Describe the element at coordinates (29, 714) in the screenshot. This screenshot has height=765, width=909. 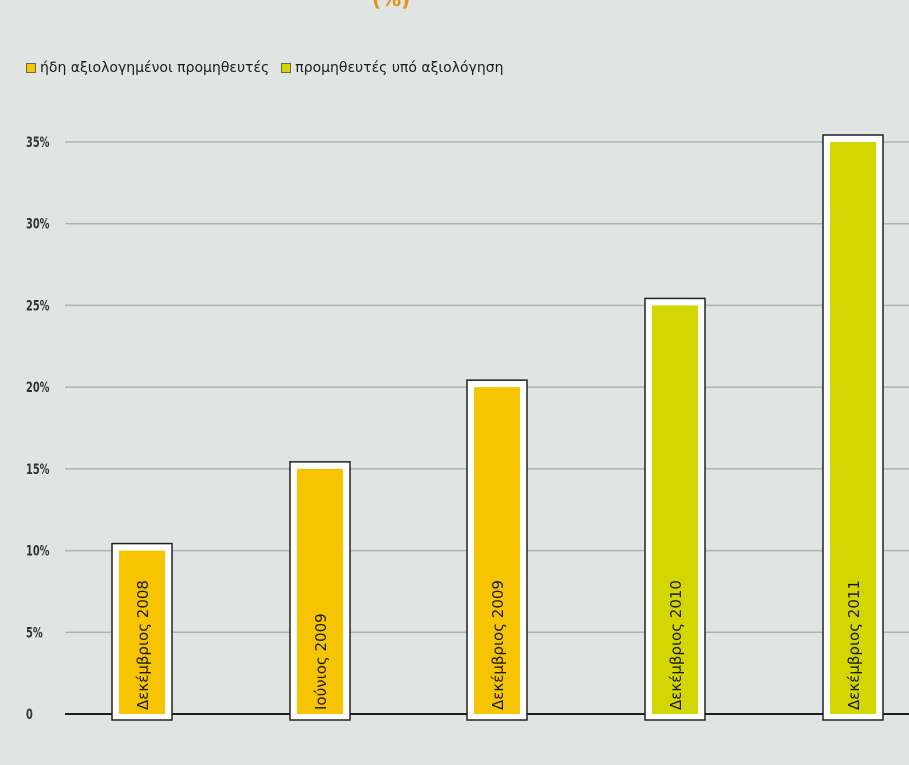
I see `y-tick-label: 0` at that location.